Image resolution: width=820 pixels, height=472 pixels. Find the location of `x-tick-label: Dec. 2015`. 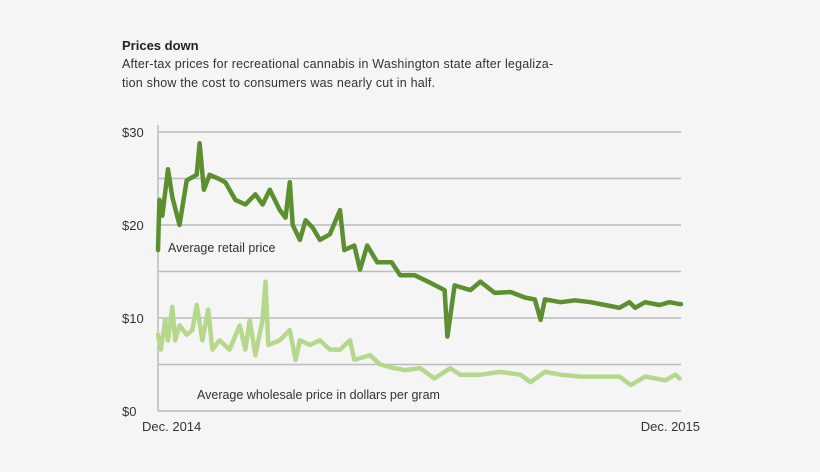

x-tick-label: Dec. 2015 is located at coordinates (670, 426).